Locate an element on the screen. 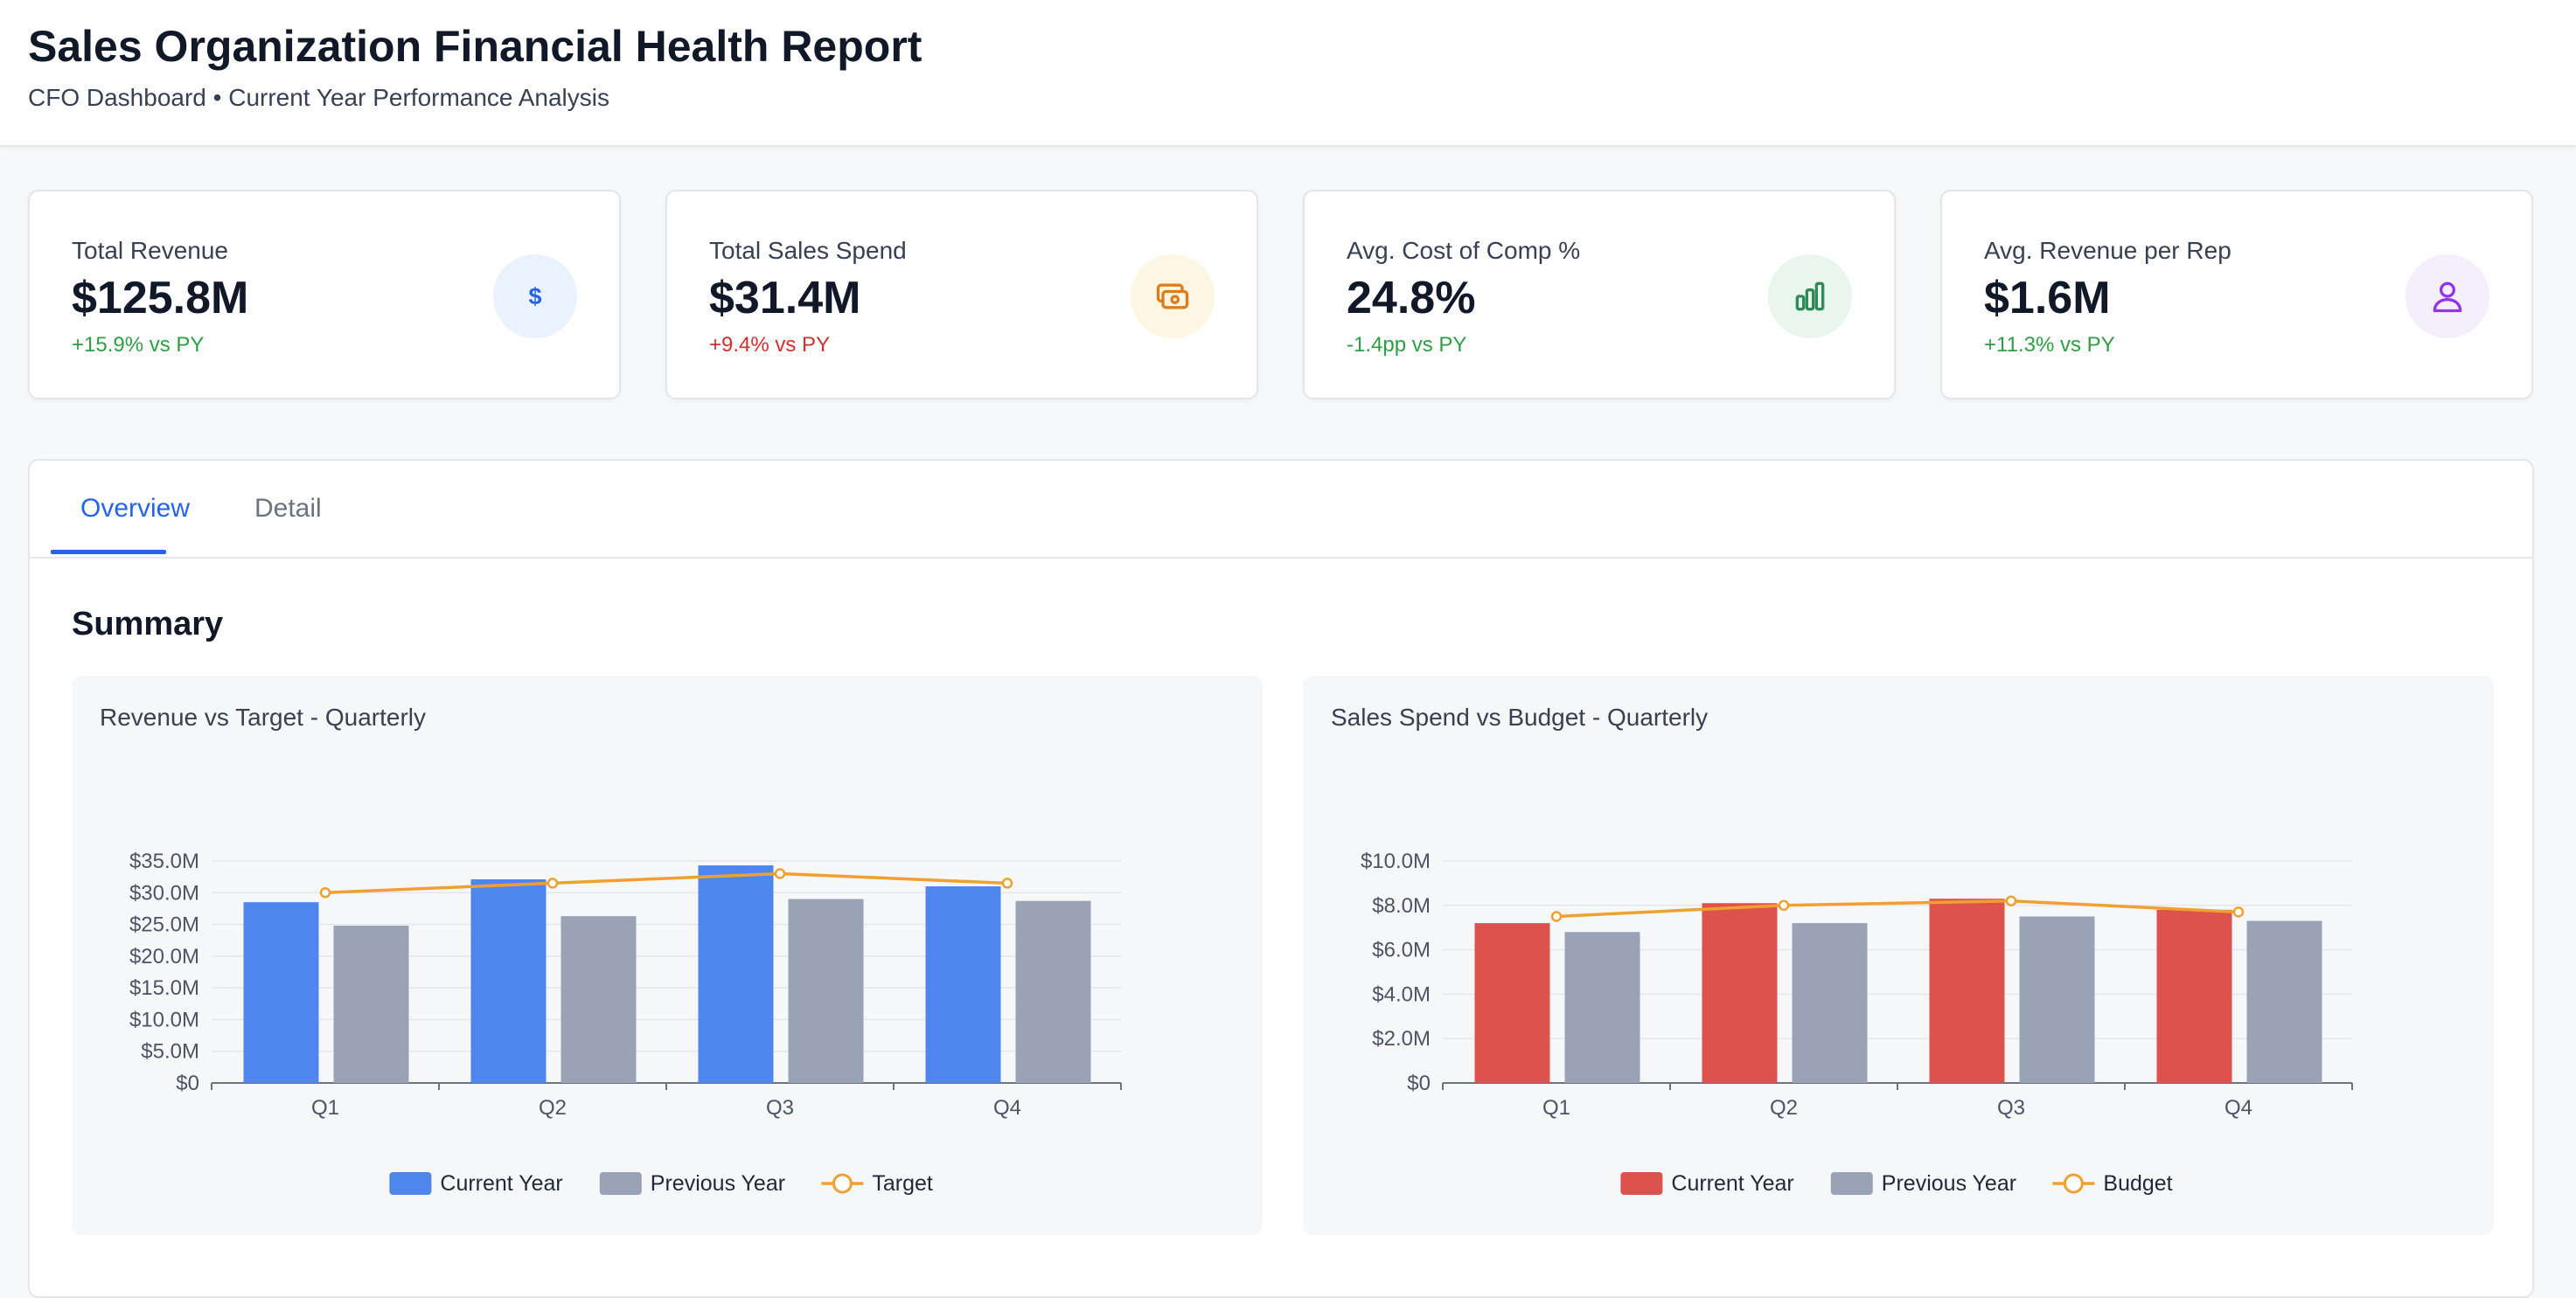 The height and width of the screenshot is (1298, 2576). y-tick-label: $4.0M is located at coordinates (1401, 994).